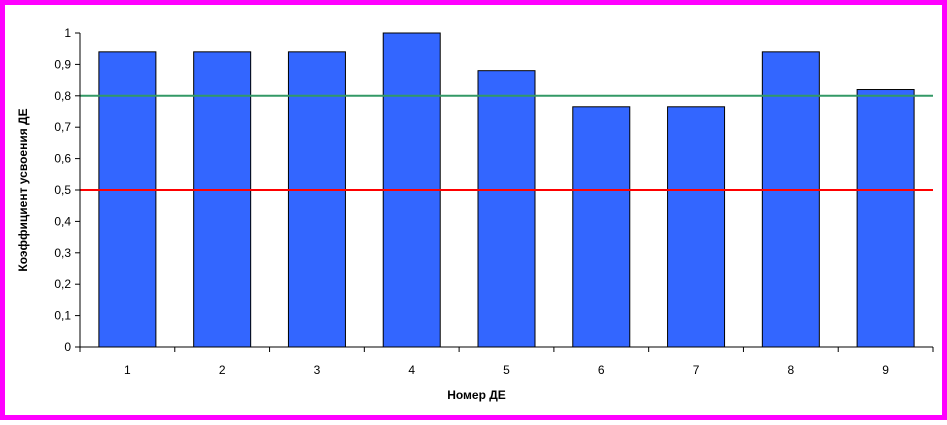 The height and width of the screenshot is (425, 947). What do you see at coordinates (62, 159) in the screenshot?
I see `y-tick-label: 0,6` at bounding box center [62, 159].